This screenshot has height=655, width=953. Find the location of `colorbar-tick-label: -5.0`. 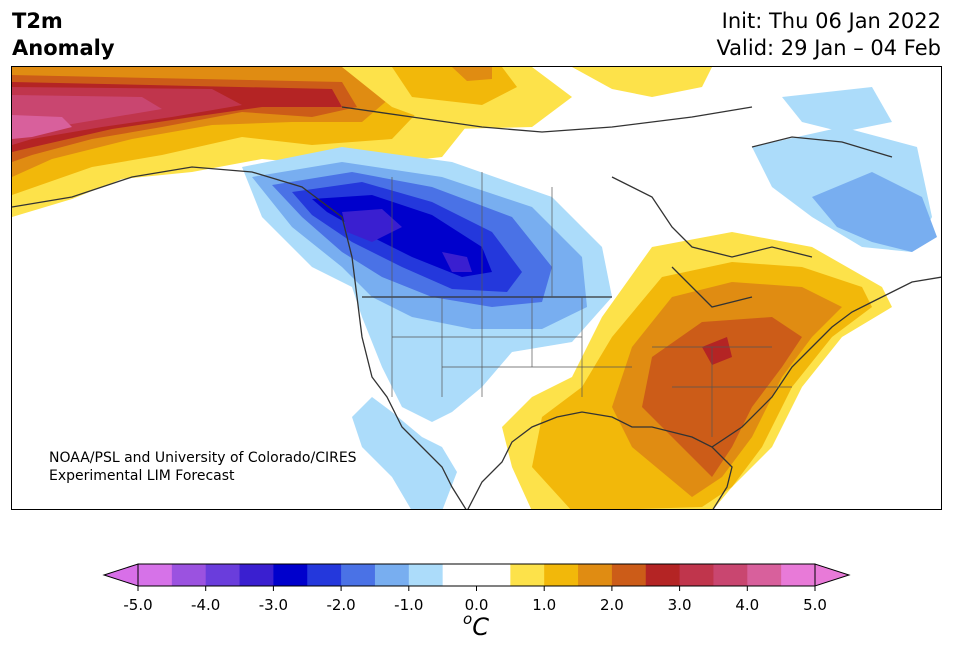

colorbar-tick-label: -5.0 is located at coordinates (137, 605).